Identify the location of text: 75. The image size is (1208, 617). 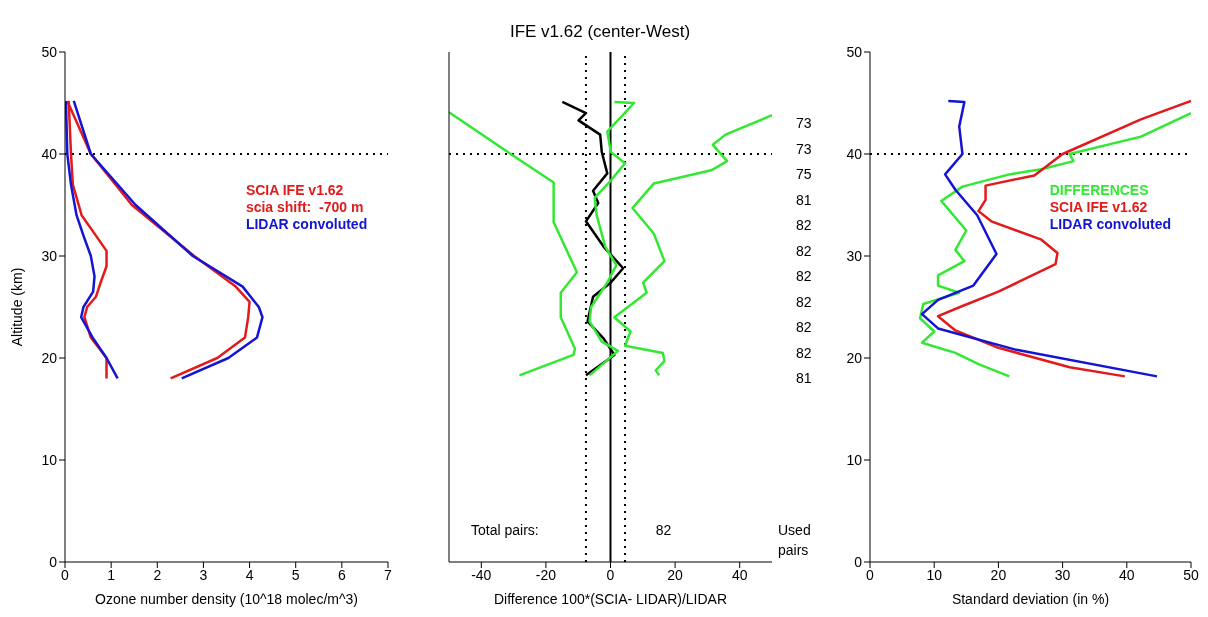
(804, 175).